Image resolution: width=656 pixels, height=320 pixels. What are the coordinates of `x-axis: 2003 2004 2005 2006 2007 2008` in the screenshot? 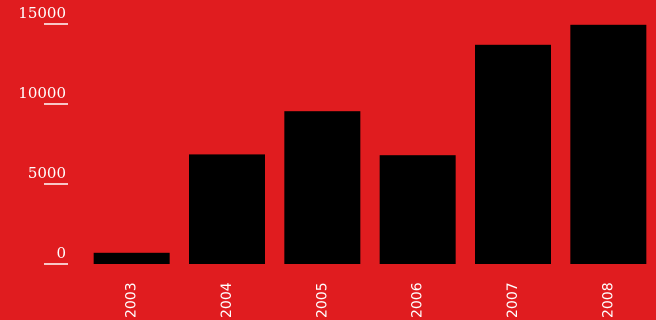 It's located at (370, 300).